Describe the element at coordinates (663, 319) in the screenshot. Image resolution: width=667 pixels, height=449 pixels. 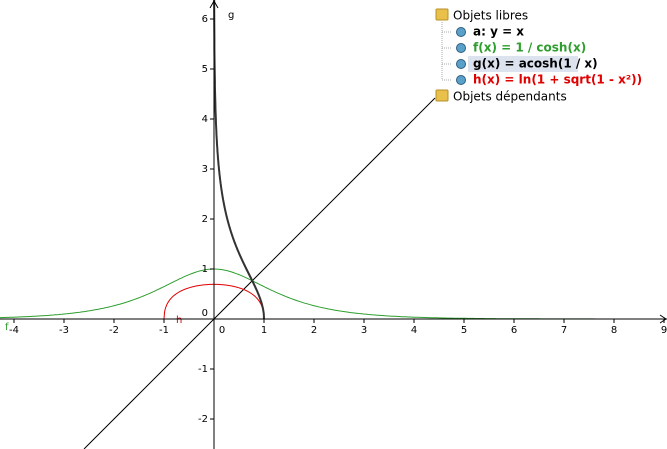
I see `x-axis-arrow` at that location.